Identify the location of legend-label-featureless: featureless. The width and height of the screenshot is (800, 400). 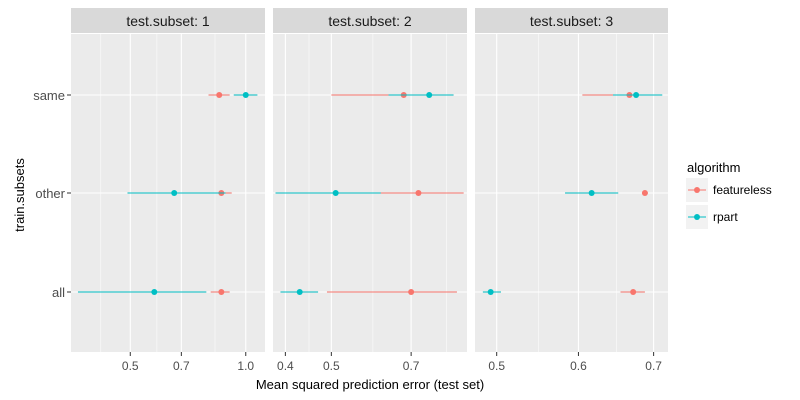
(742, 190).